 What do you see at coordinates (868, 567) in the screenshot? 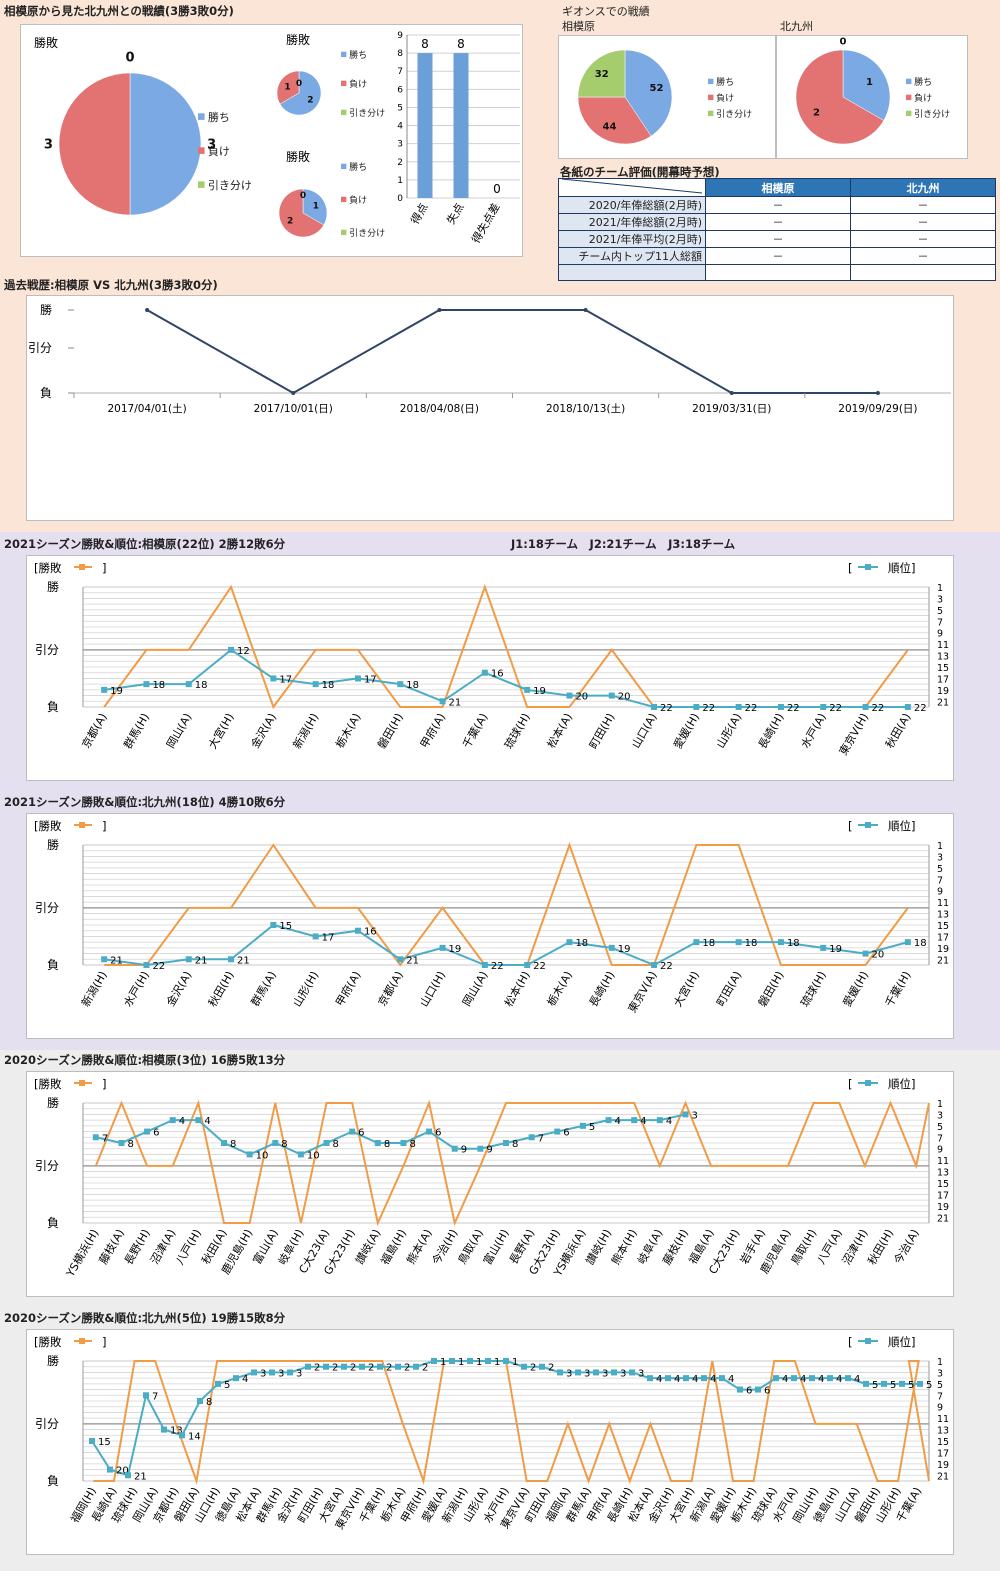
I see `legend-teal-marker` at bounding box center [868, 567].